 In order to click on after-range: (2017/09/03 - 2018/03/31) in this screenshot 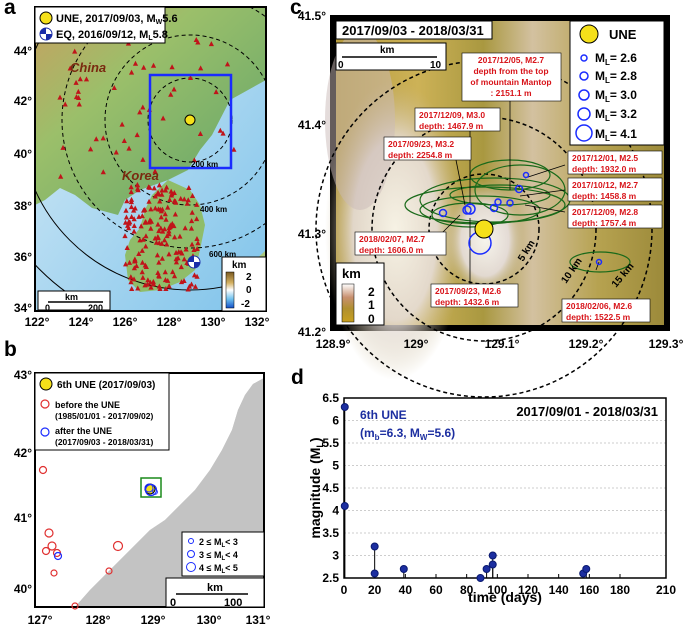, I will do `click(104, 442)`.